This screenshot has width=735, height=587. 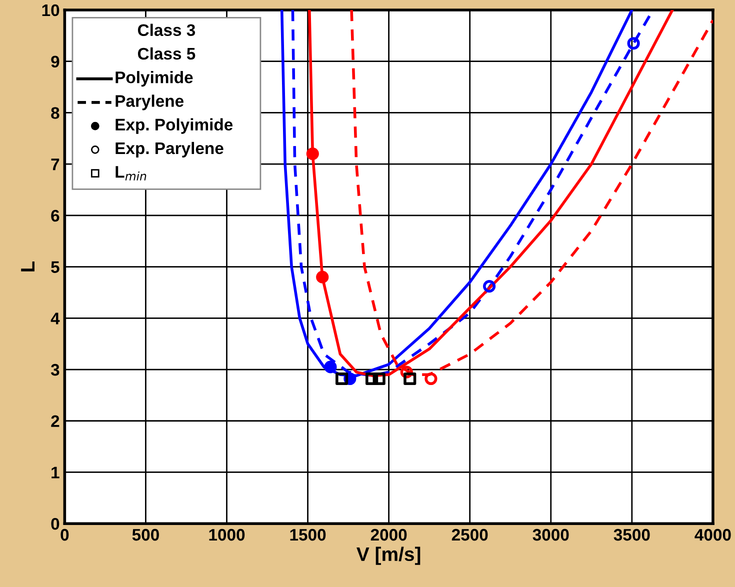 What do you see at coordinates (55, 421) in the screenshot?
I see `y-tick-label: 2` at bounding box center [55, 421].